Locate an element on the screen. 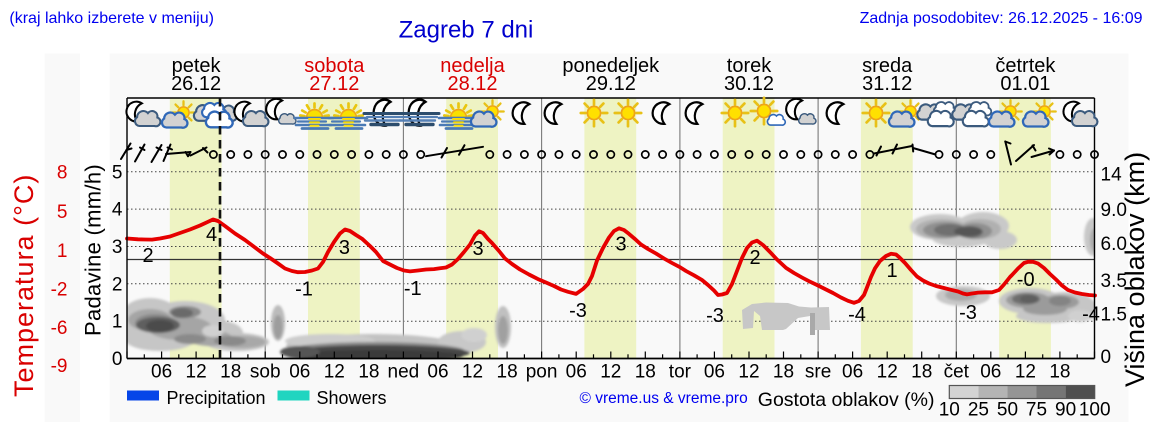 This screenshot has width=1152, height=443. svg-text: 30.12 is located at coordinates (749, 84).